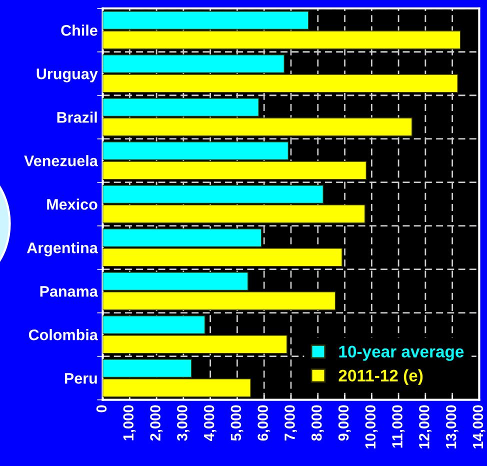  What do you see at coordinates (61, 160) in the screenshot?
I see `y-tick-label: Venezuela` at bounding box center [61, 160].